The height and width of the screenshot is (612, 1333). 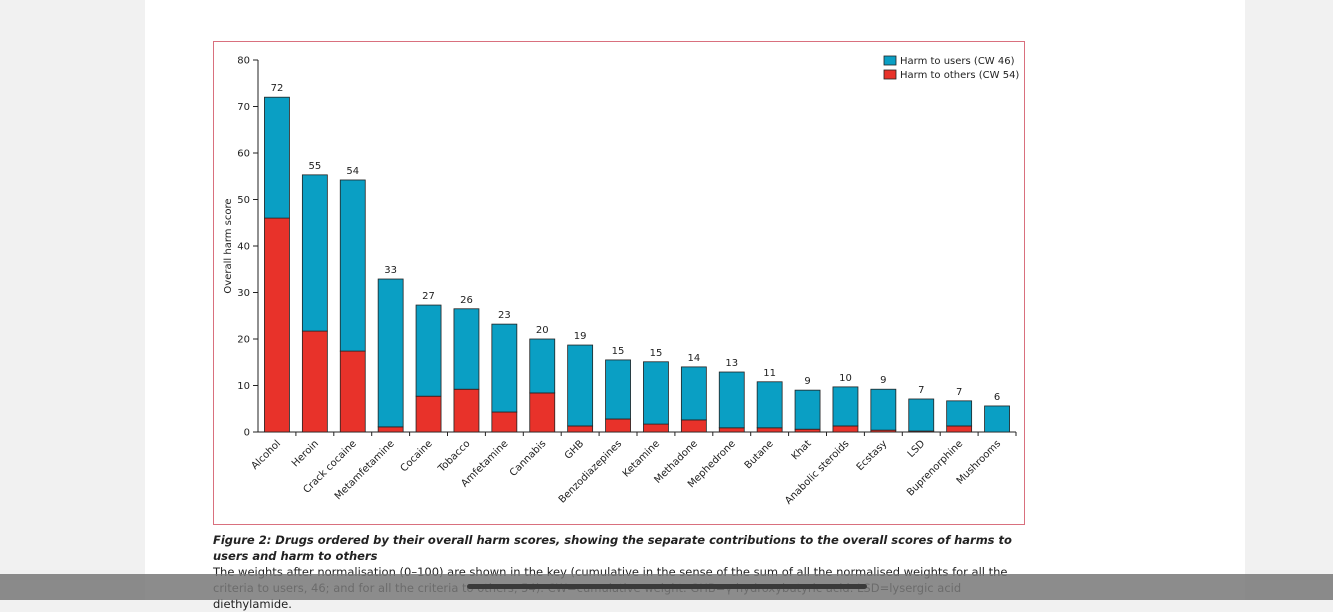 I want to click on x-tick-label: Benzodiazepines, so click(x=590, y=471).